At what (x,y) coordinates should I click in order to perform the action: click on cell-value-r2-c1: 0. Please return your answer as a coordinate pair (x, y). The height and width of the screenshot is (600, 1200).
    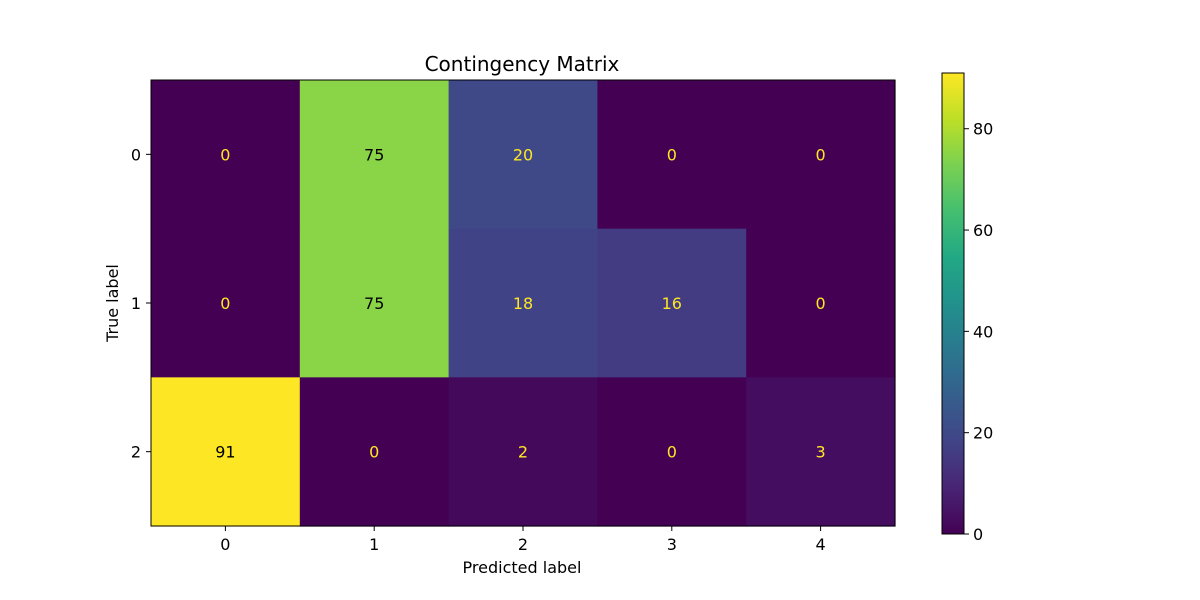
    Looking at the image, I should click on (374, 452).